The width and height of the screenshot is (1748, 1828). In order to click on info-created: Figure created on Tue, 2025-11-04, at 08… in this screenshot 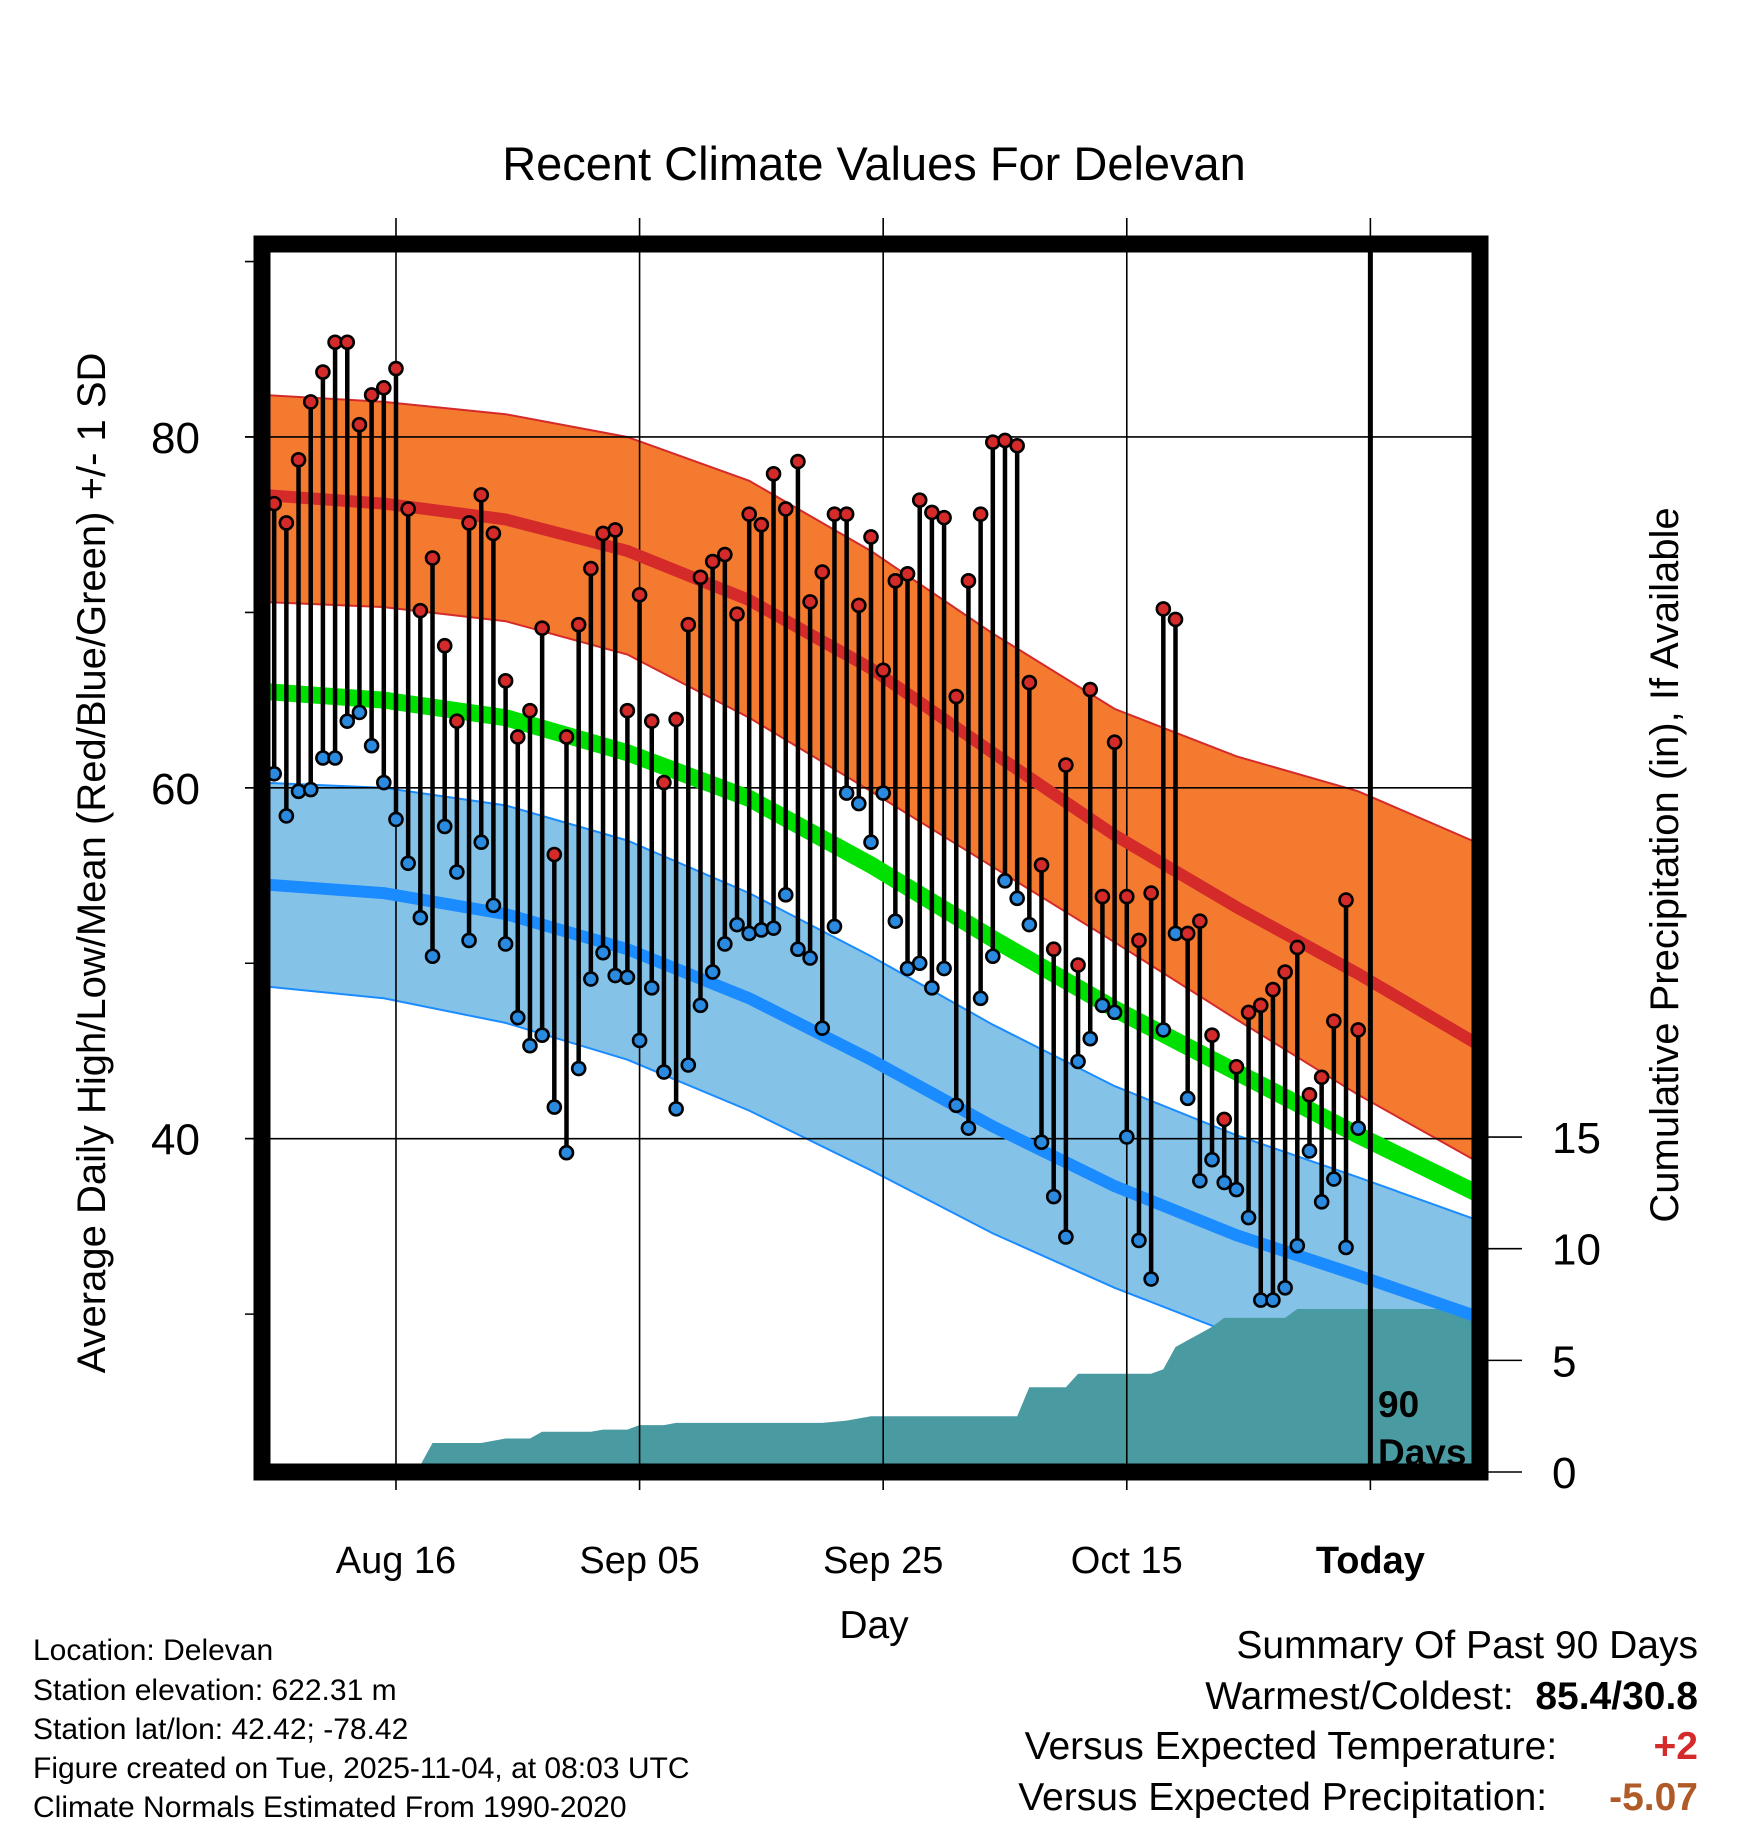, I will do `click(361, 1768)`.